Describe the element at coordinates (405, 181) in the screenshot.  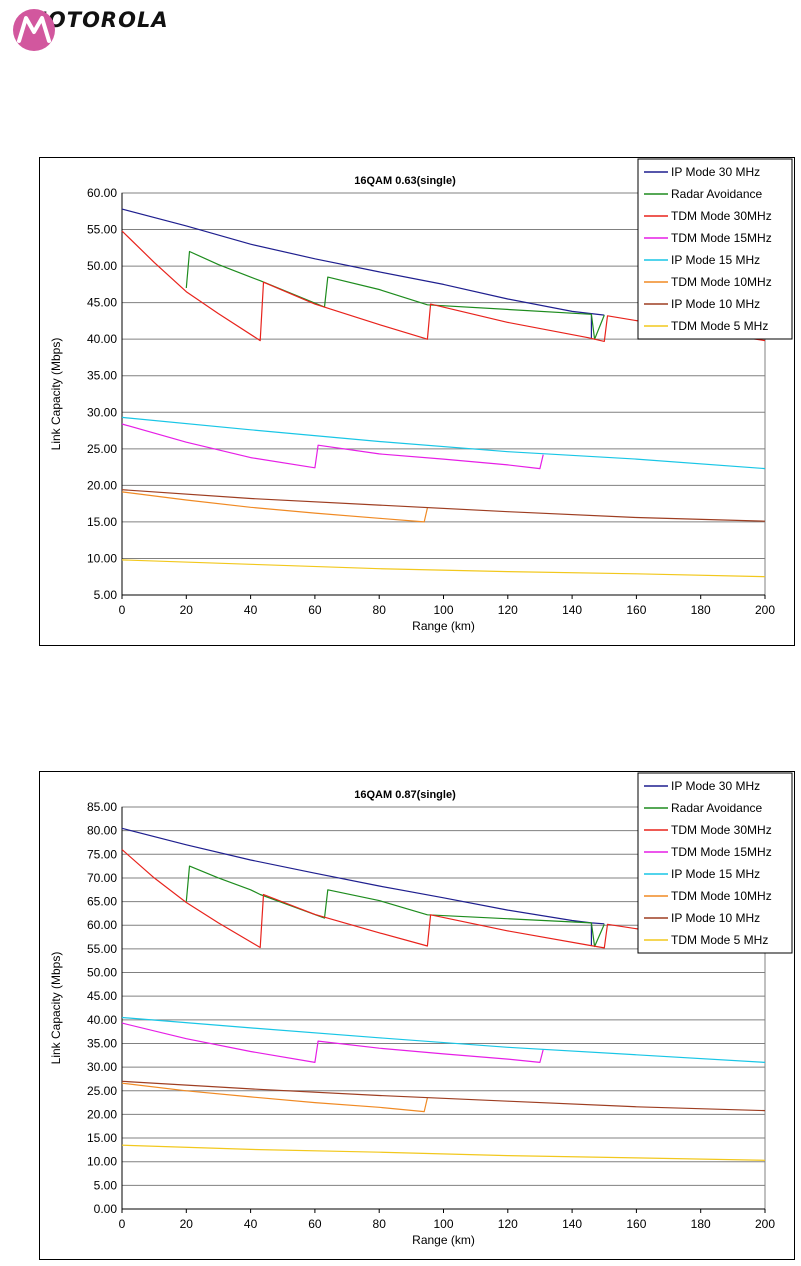
I see `chart-title: 16QAM 0.63(single)` at that location.